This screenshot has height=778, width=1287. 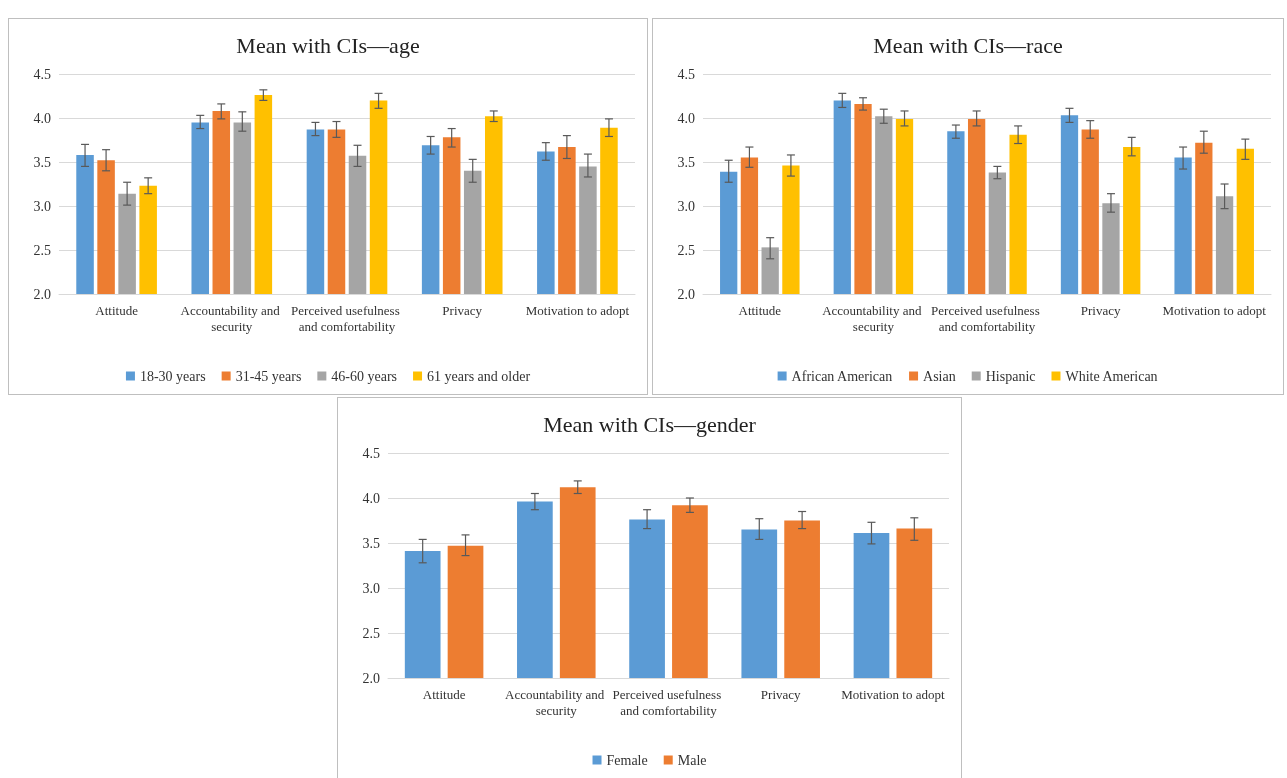 What do you see at coordinates (172, 376) in the screenshot?
I see `legend-label: 18-30 years` at bounding box center [172, 376].